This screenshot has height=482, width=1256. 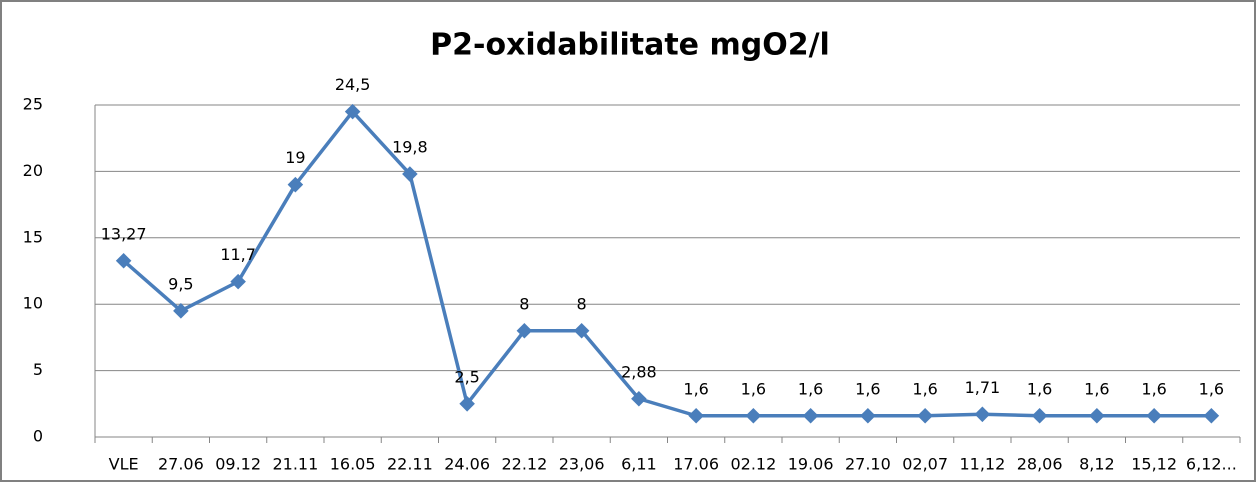 What do you see at coordinates (238, 254) in the screenshot?
I see `data-label: 11,7` at bounding box center [238, 254].